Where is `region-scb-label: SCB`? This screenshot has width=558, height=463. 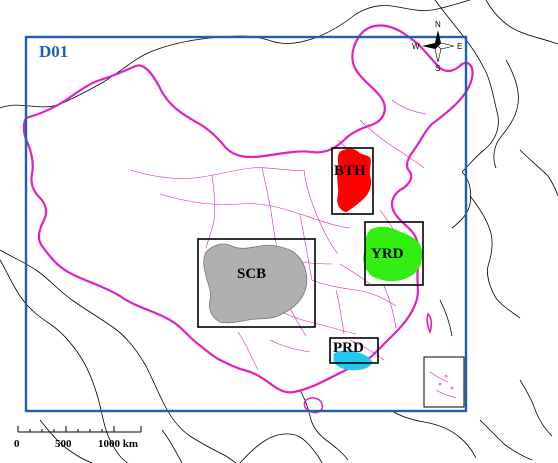
region-scb-label: SCB is located at coordinates (252, 274).